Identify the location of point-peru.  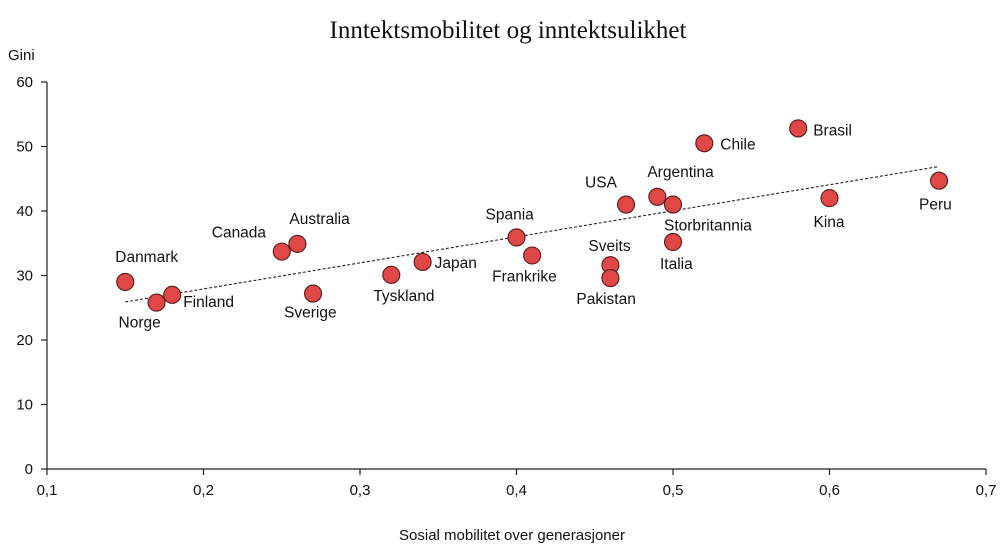
(939, 180).